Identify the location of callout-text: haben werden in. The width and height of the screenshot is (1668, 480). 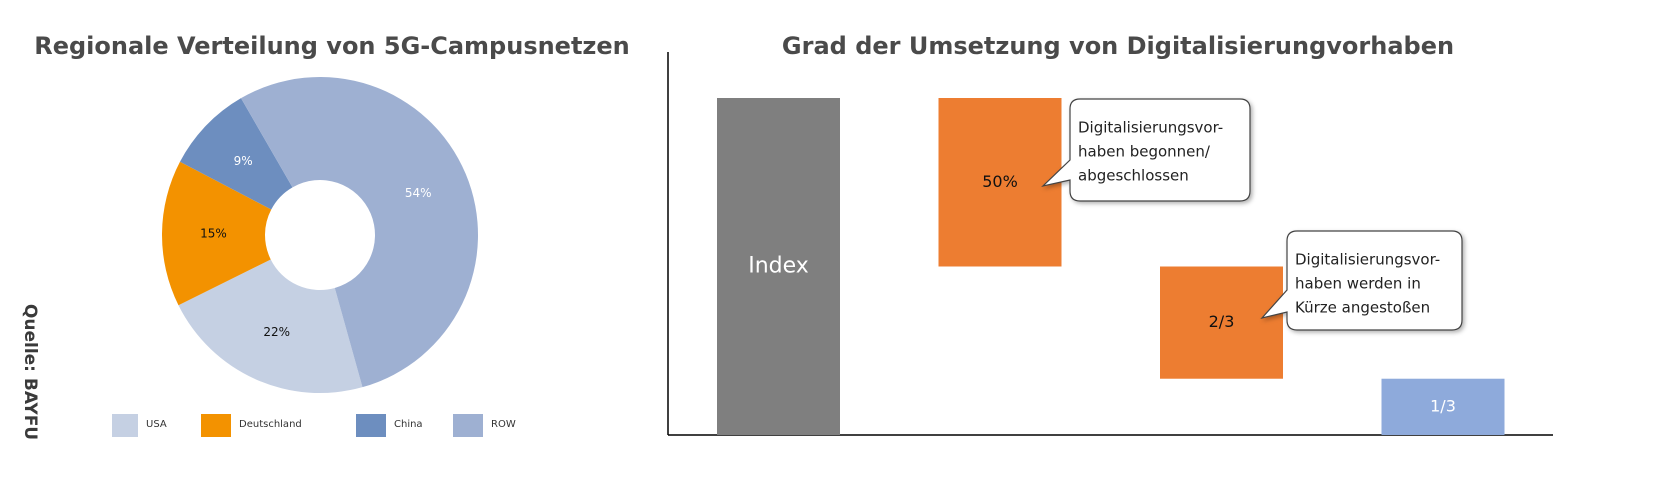
(1358, 284).